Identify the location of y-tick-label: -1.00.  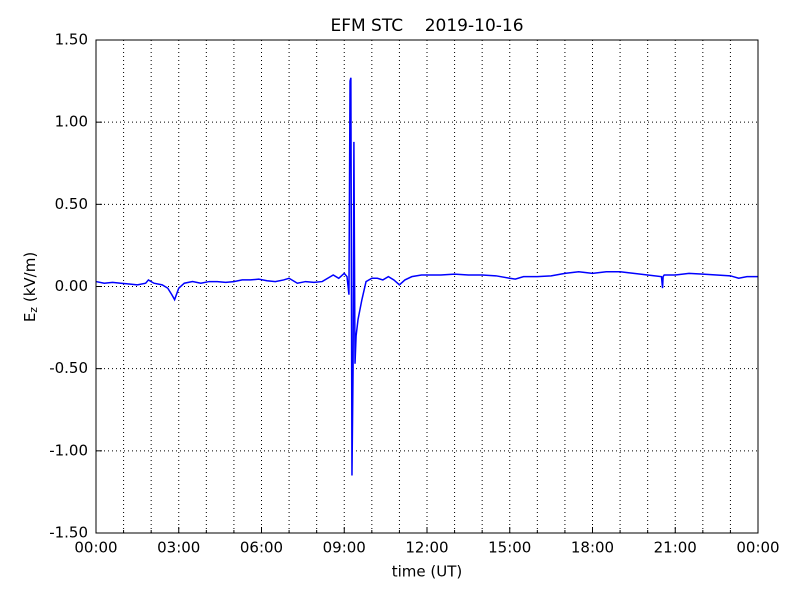
(68, 450).